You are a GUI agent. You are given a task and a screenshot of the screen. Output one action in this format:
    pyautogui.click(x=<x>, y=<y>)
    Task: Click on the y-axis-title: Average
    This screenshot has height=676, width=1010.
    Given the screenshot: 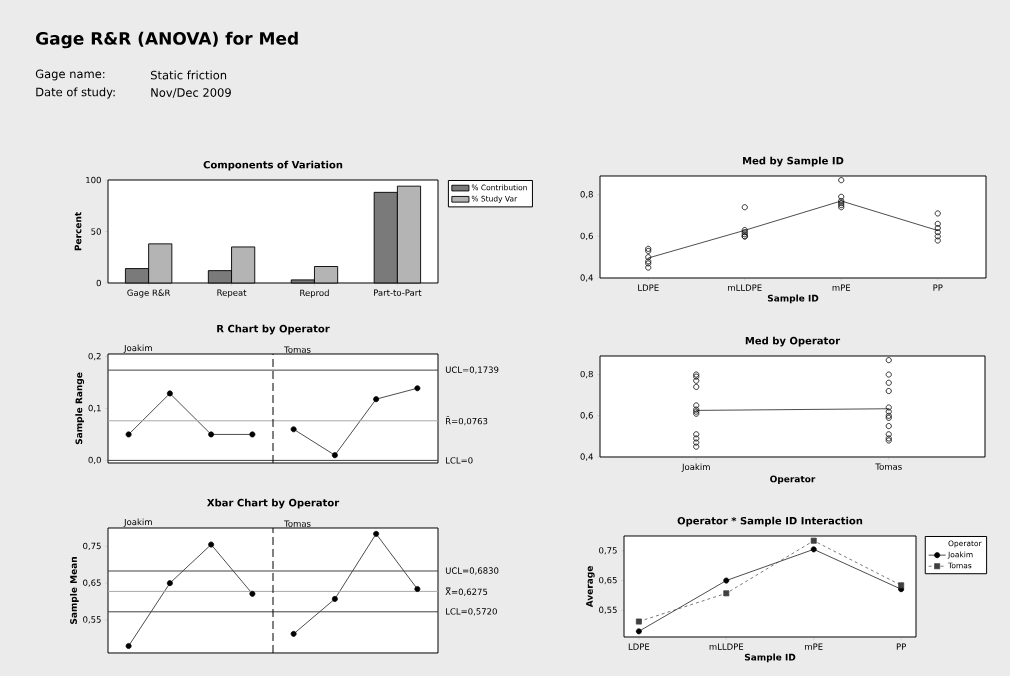 What is the action you would take?
    pyautogui.click(x=590, y=587)
    